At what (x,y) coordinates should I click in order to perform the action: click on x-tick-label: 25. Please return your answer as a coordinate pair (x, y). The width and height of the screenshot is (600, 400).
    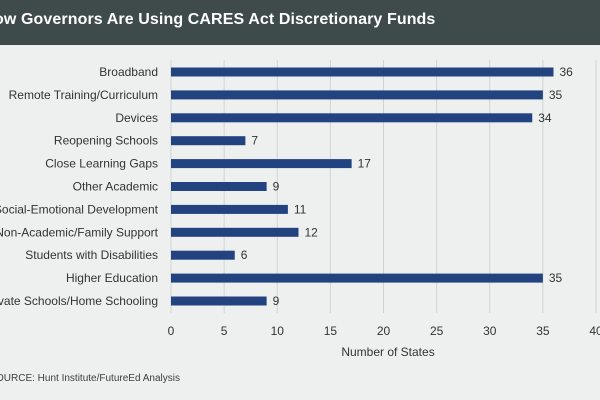
    Looking at the image, I should click on (437, 331).